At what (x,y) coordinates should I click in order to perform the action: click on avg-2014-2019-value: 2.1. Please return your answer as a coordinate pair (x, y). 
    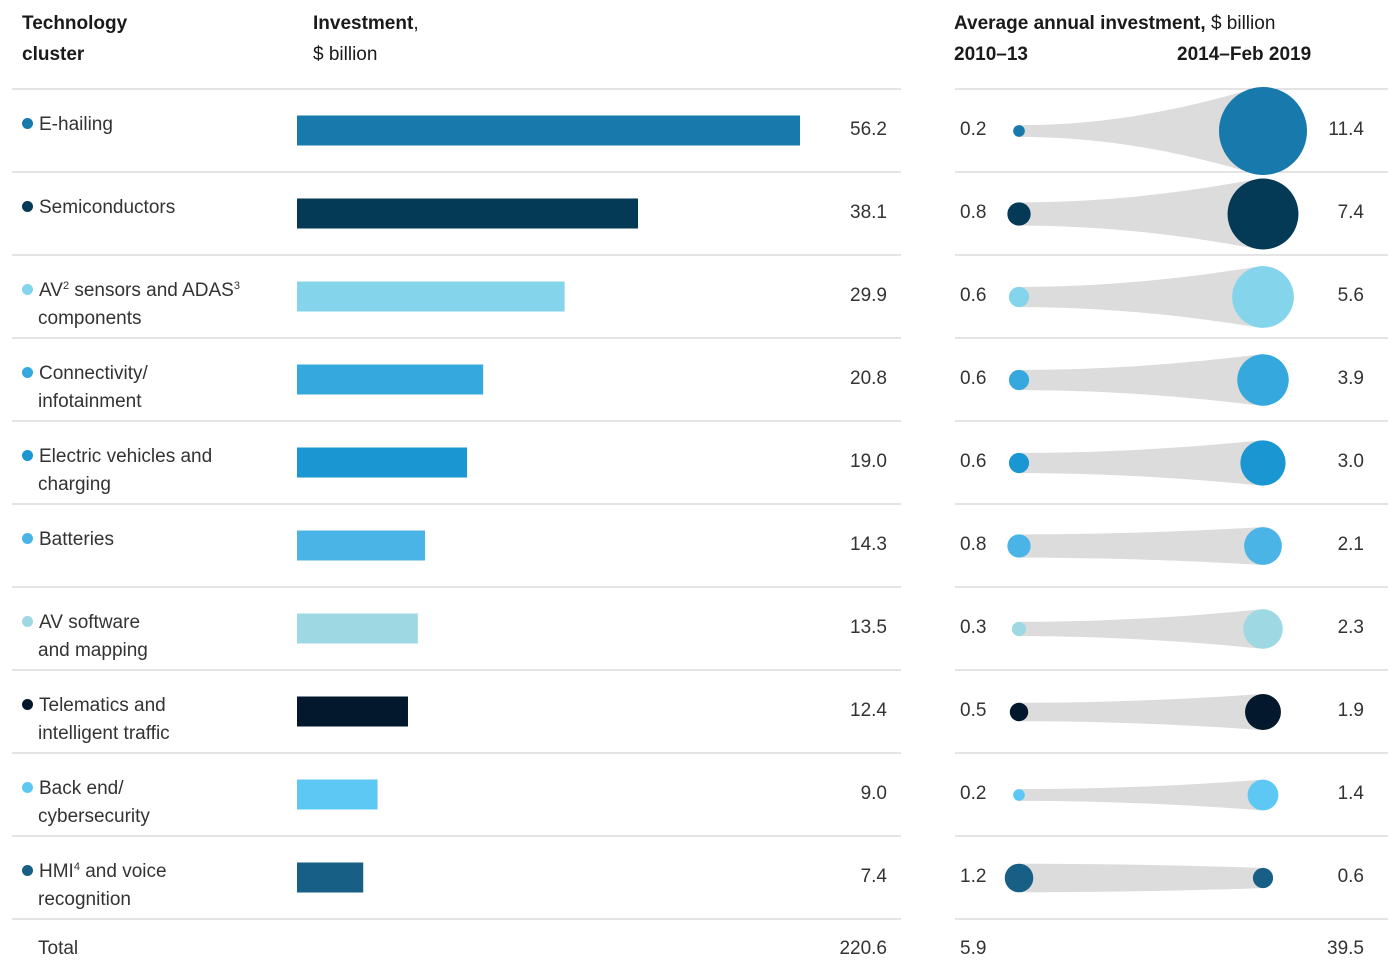
    Looking at the image, I should click on (1350, 544).